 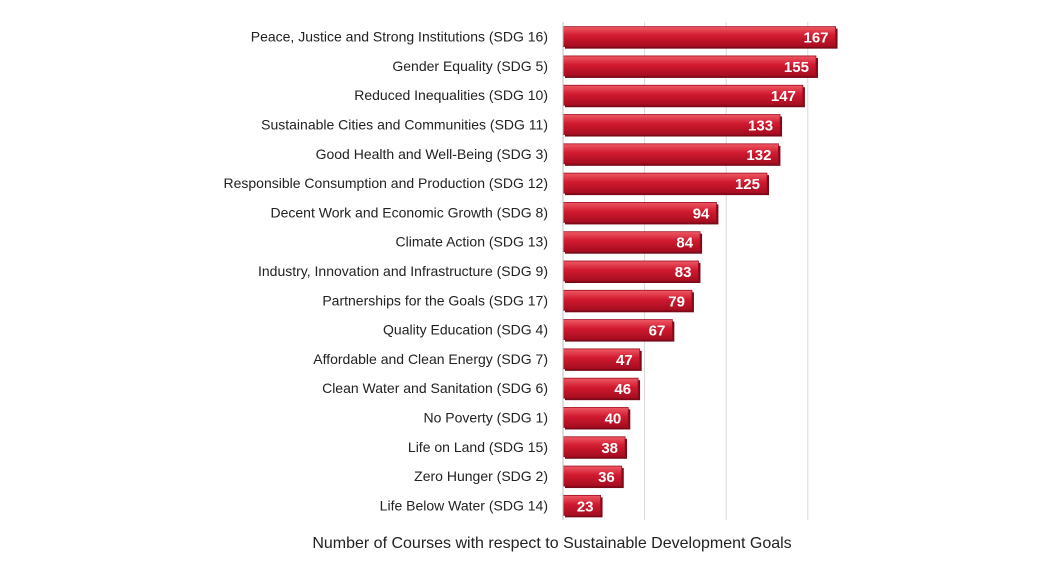 I want to click on category-label: No Poverty (SDG 1), so click(x=486, y=417).